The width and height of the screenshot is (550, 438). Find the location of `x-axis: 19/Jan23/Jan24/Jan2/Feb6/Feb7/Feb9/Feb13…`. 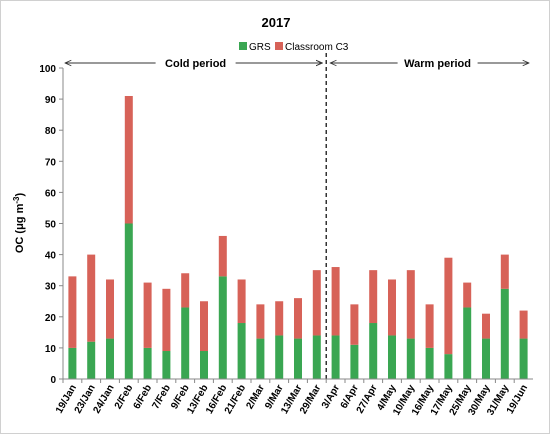

x-axis: 19/Jan23/Jan24/Jan2/Feb6/Feb7/Feb9/Feb13… is located at coordinates (293, 397).